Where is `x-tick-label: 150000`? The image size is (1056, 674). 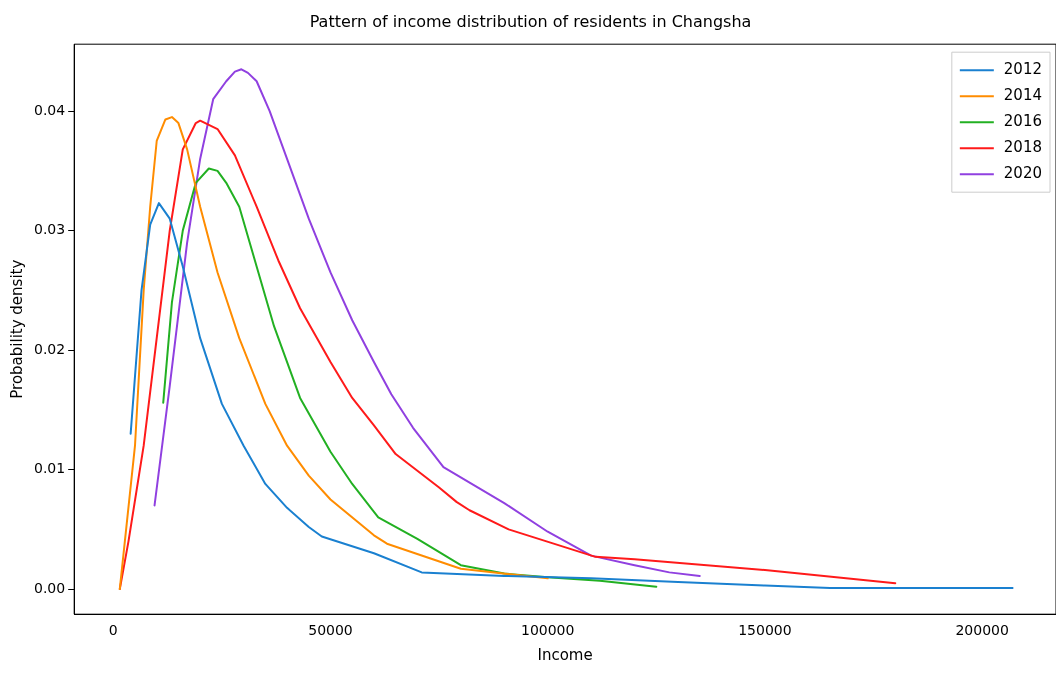 x-tick-label: 150000 is located at coordinates (765, 630).